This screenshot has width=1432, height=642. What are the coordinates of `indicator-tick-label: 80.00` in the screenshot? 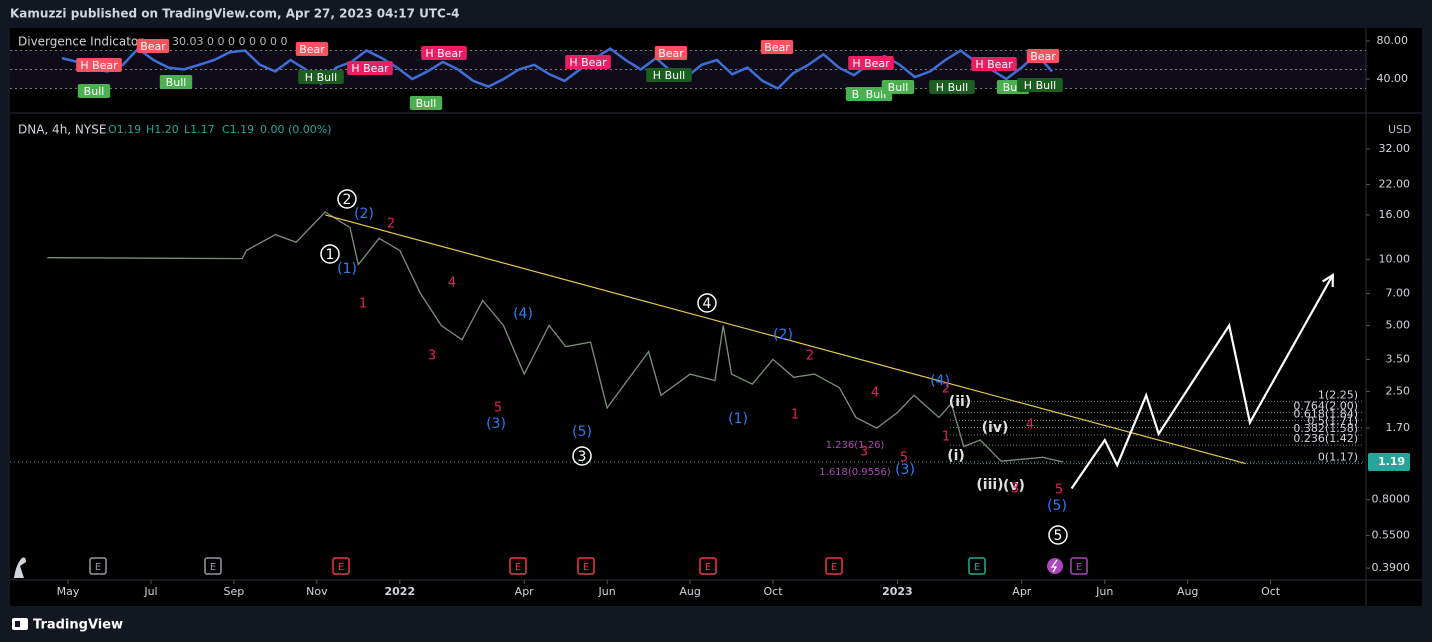 It's located at (1393, 40).